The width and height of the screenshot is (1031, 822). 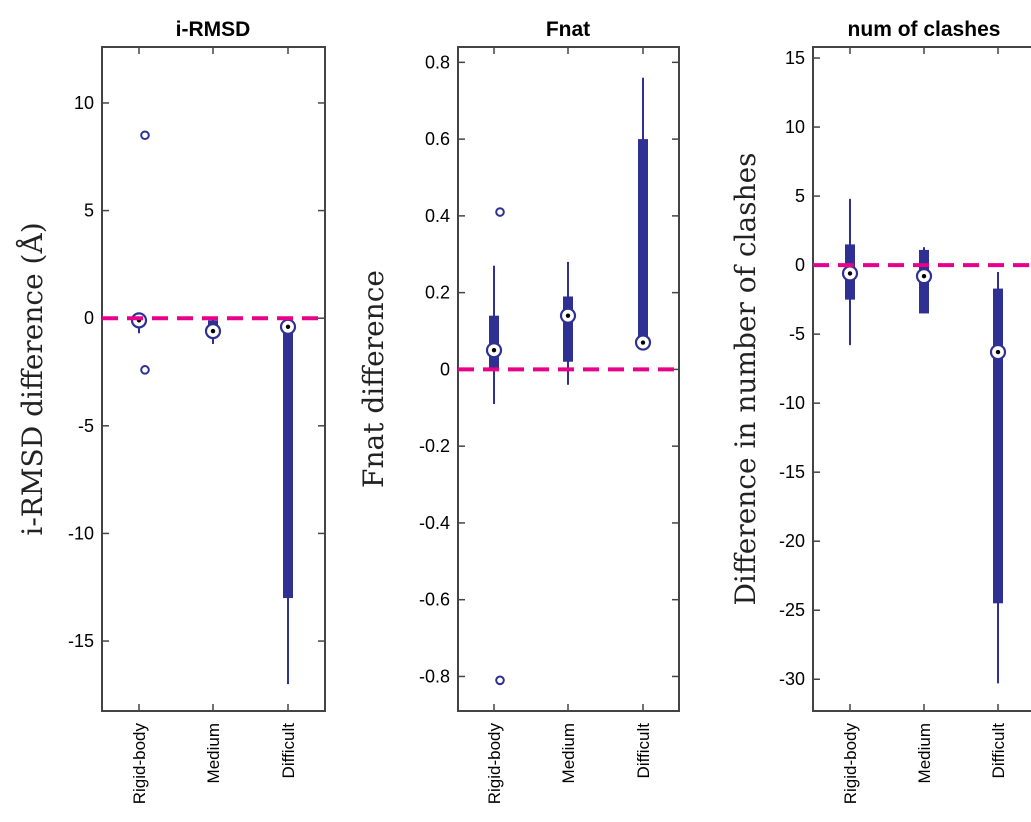 What do you see at coordinates (792, 541) in the screenshot?
I see `y-tick-label: -20` at bounding box center [792, 541].